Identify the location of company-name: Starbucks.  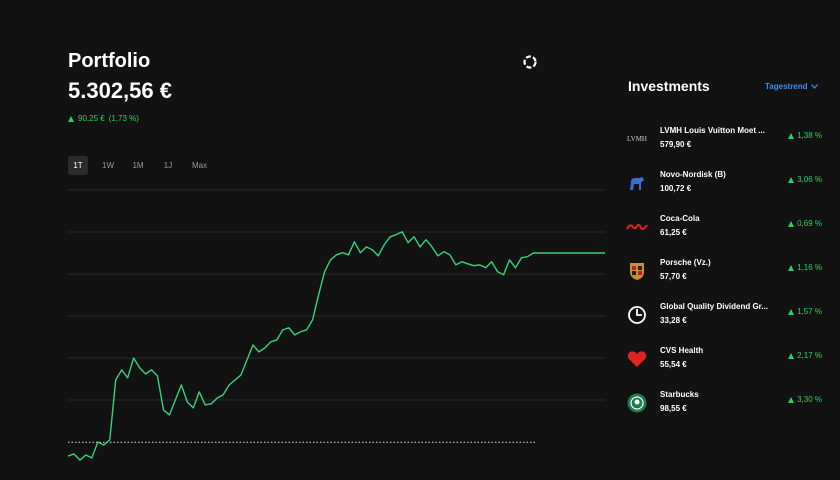
(679, 394).